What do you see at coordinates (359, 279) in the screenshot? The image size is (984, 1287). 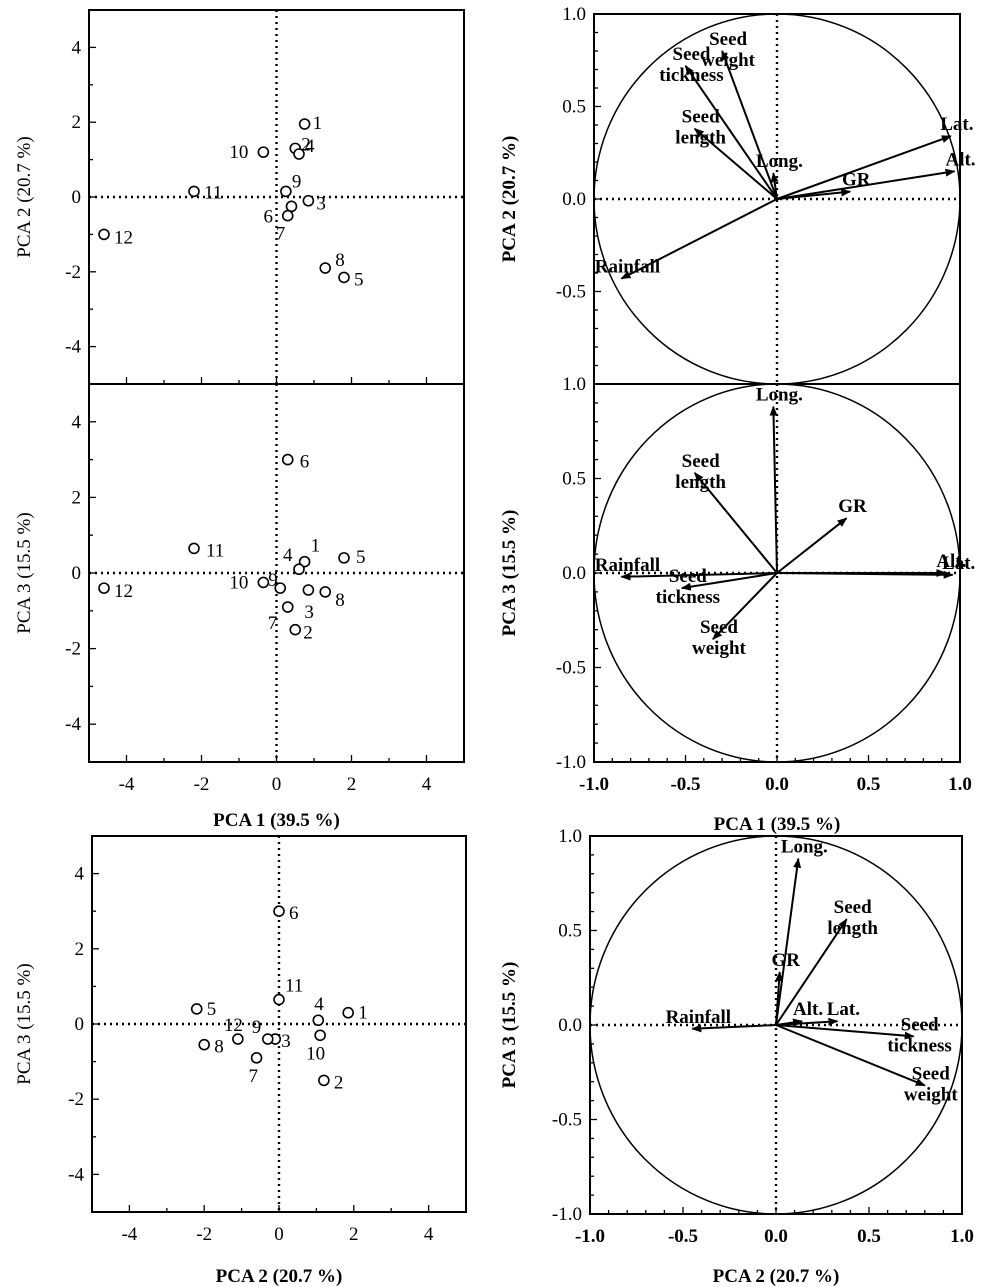 I see `score-label-5: 5` at bounding box center [359, 279].